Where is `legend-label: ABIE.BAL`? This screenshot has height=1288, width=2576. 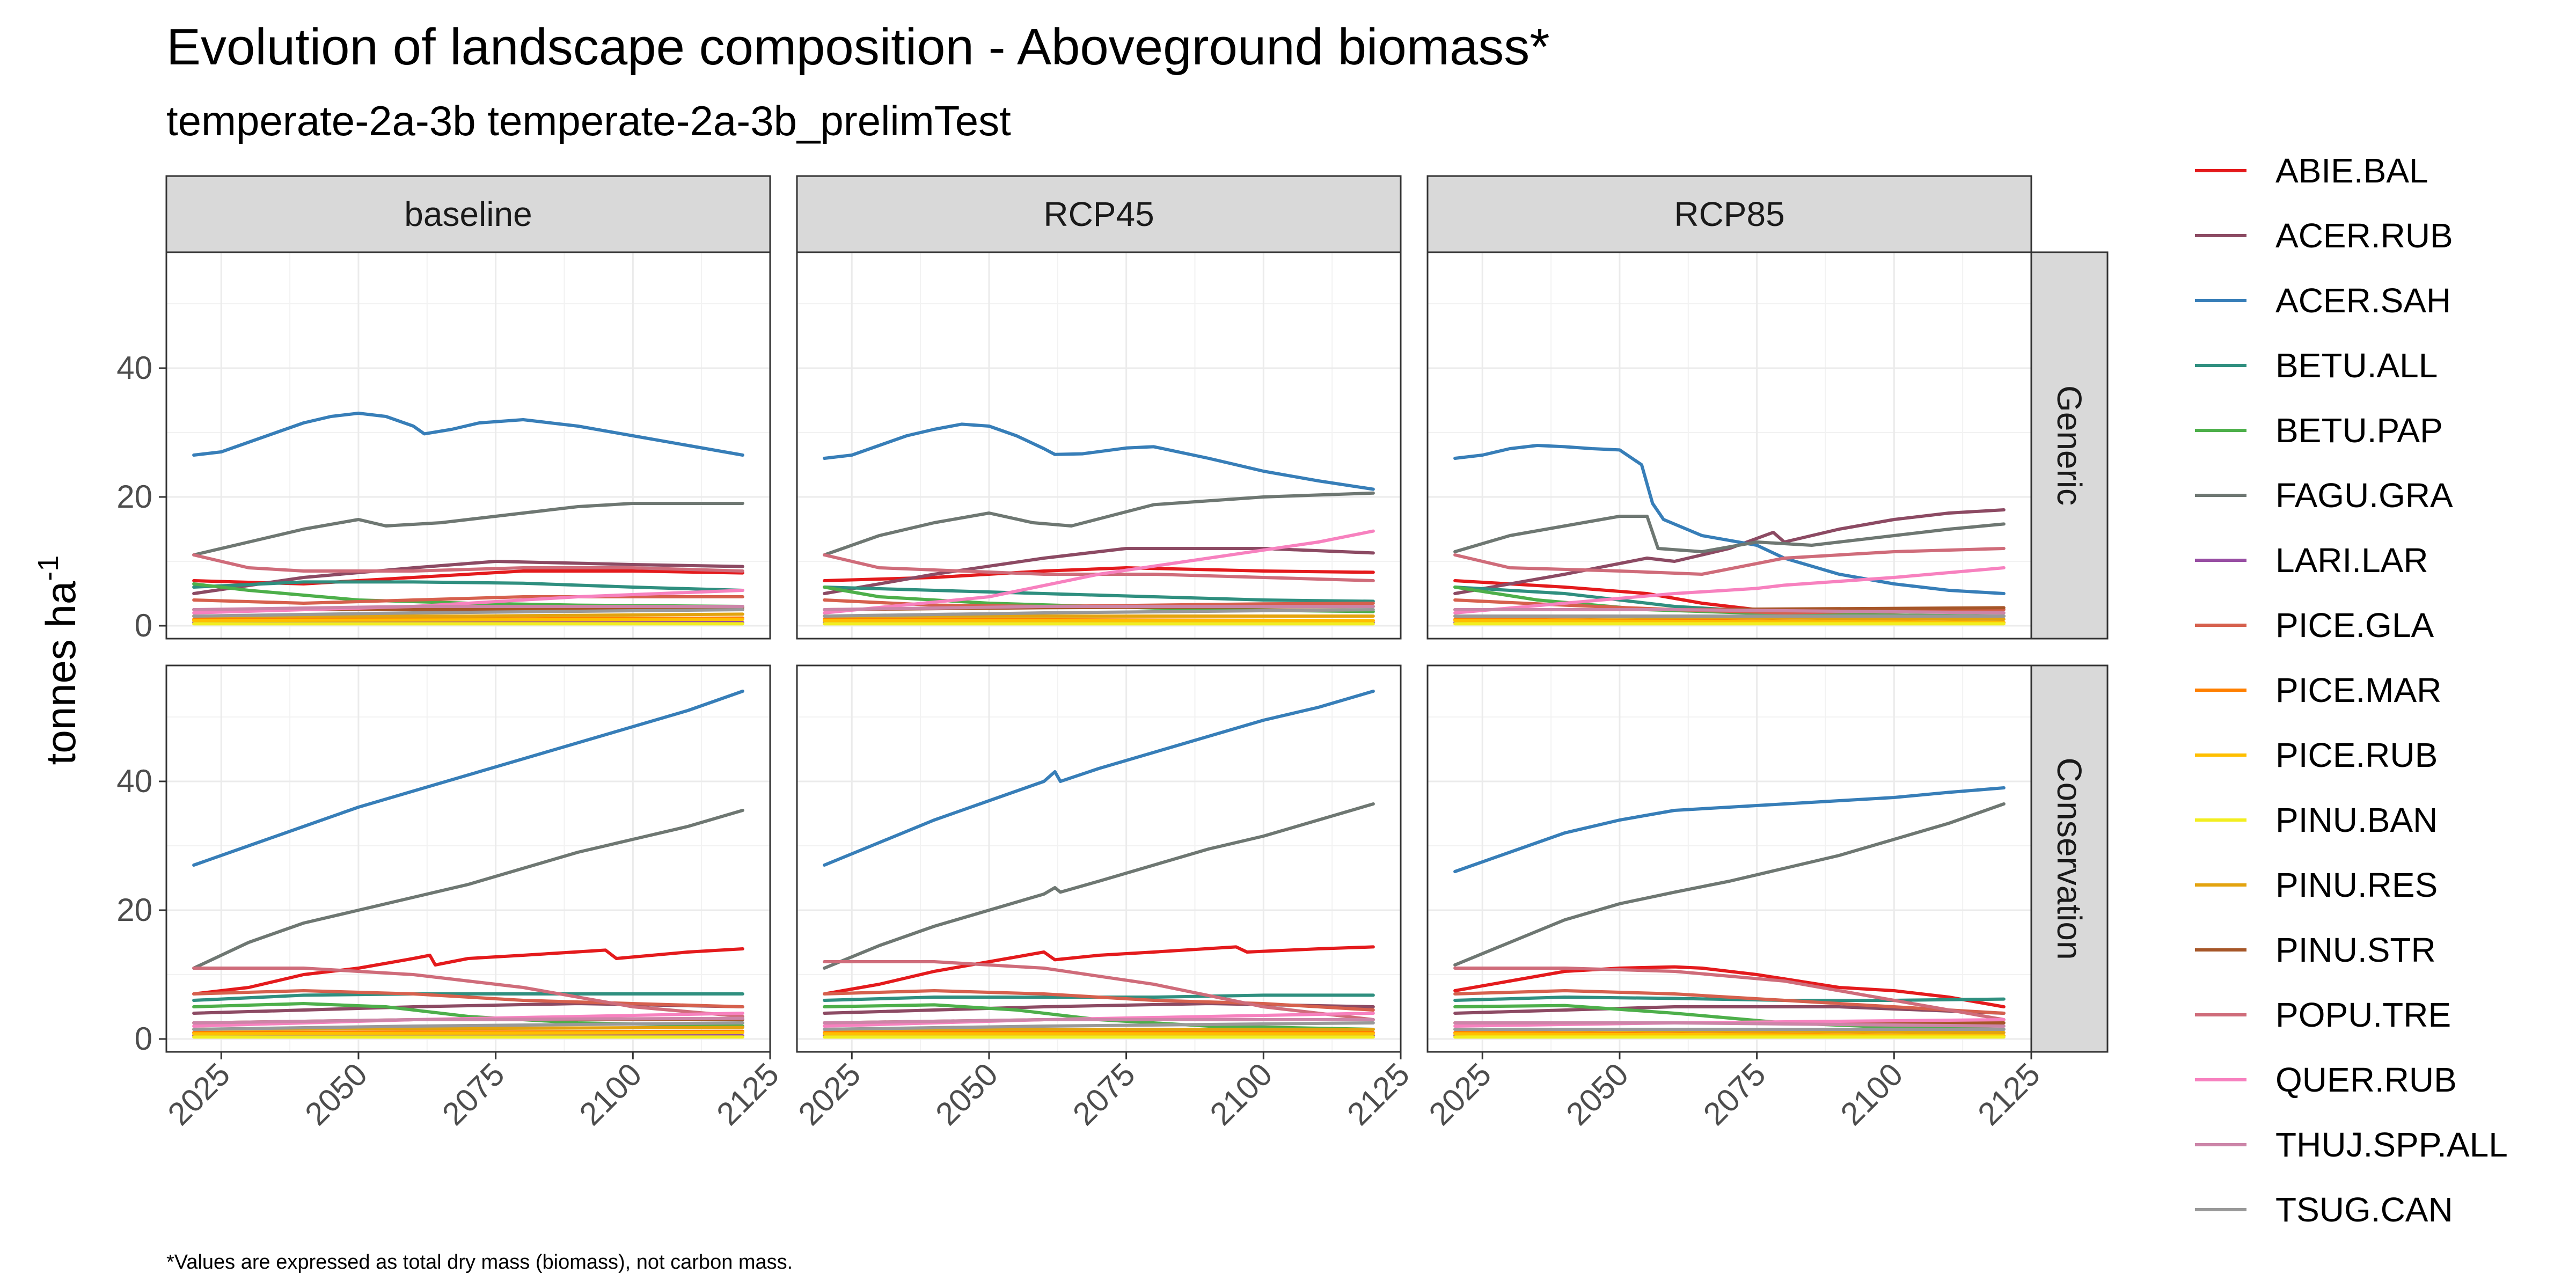
legend-label: ABIE.BAL is located at coordinates (2351, 170).